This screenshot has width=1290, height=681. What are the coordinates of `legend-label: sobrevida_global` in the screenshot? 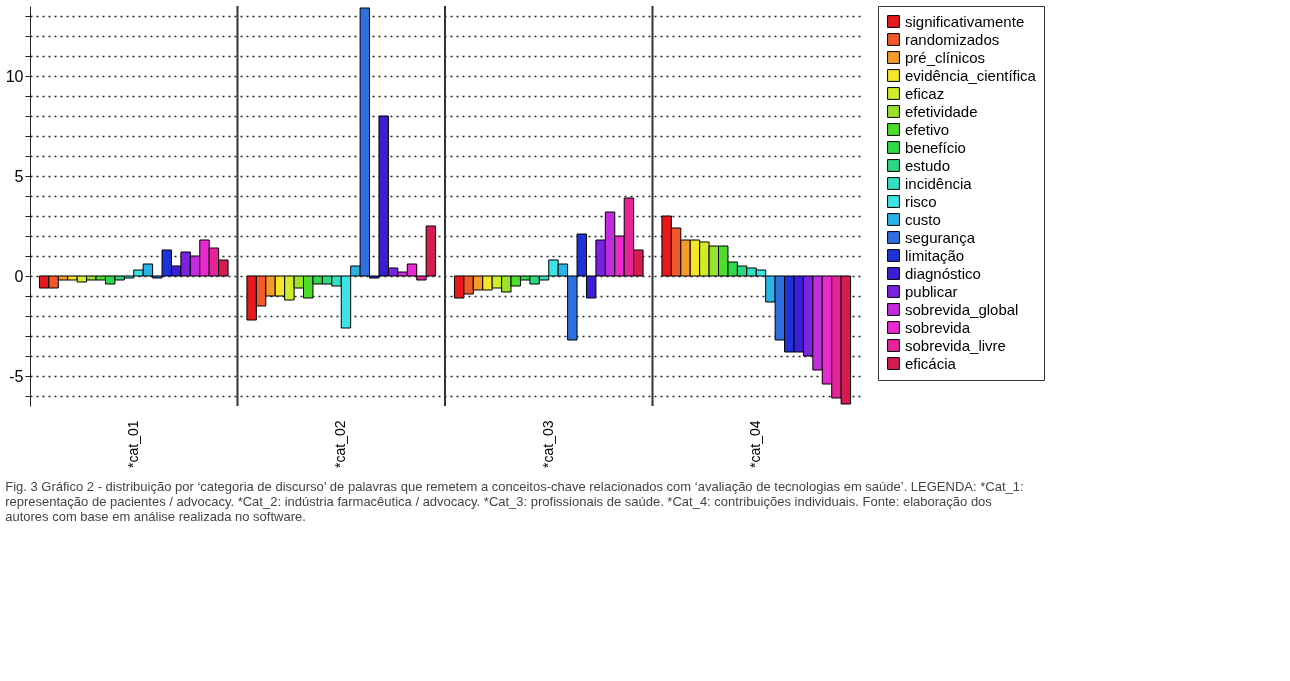 It's located at (962, 309).